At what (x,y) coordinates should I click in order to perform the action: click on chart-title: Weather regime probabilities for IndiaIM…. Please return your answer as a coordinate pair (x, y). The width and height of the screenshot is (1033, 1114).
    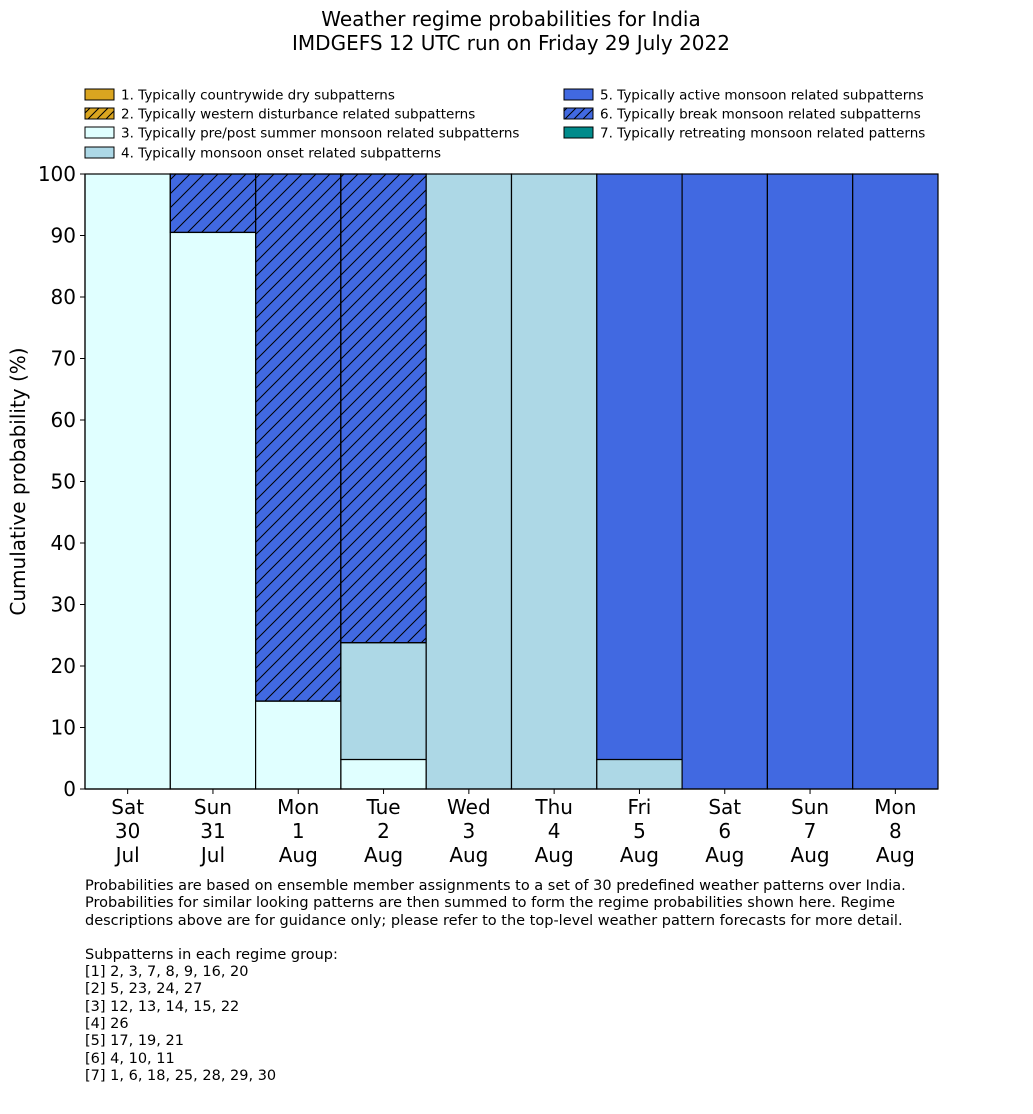
    Looking at the image, I should click on (511, 31).